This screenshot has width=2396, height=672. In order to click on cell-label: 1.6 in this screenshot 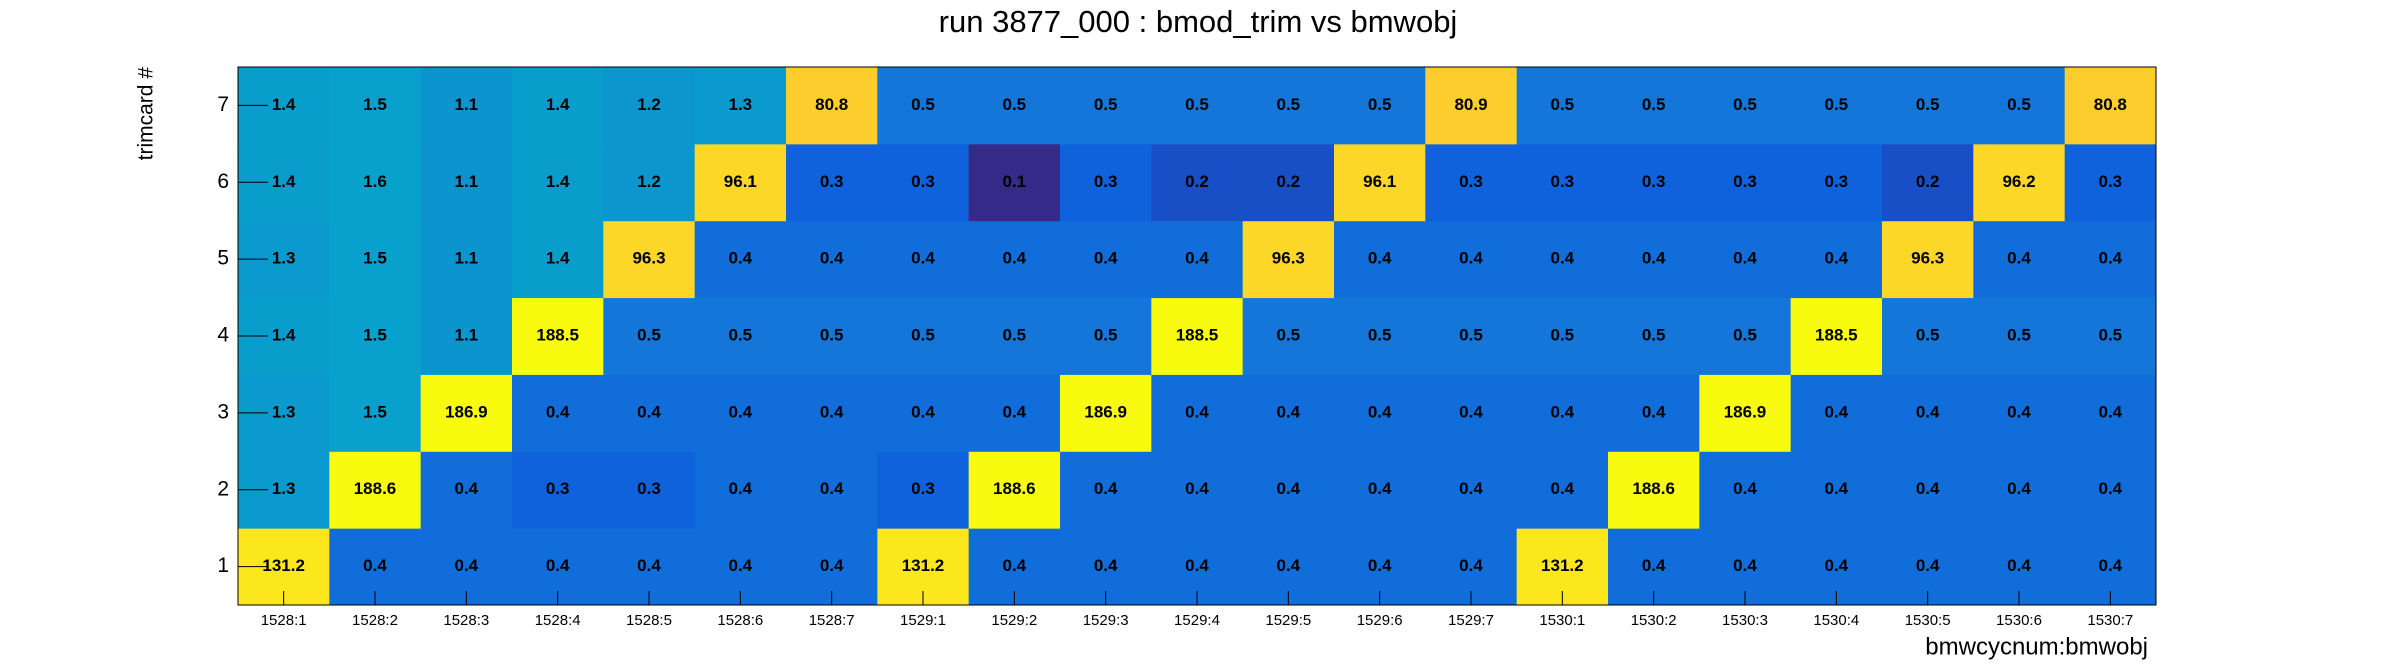, I will do `click(375, 181)`.